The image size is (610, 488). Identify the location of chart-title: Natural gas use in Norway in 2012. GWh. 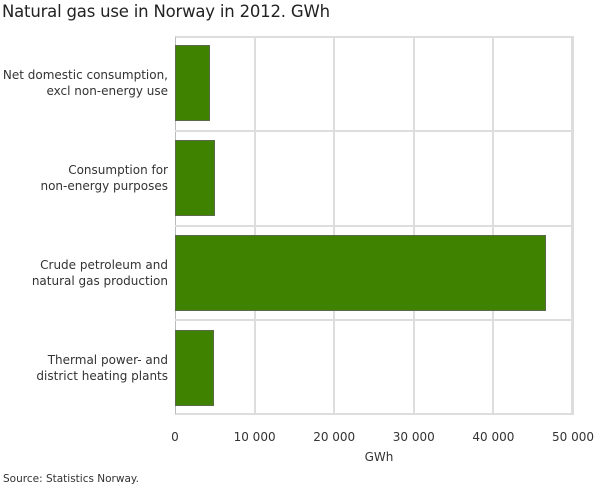
(166, 11).